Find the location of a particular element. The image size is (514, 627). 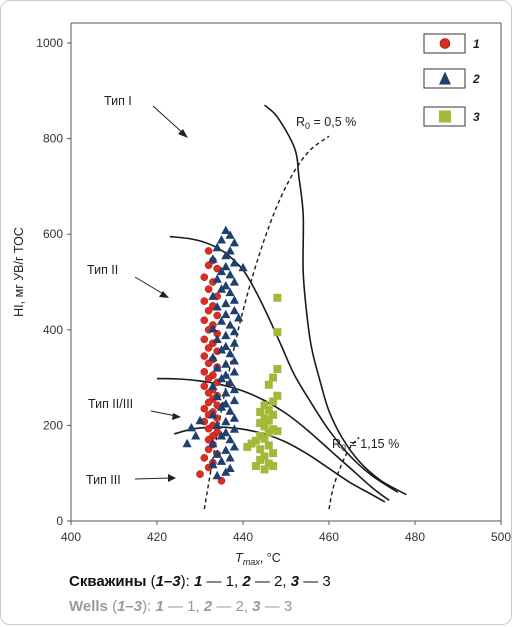

x-ticks: 400 420 440 460 480 500 is located at coordinates (286, 532).